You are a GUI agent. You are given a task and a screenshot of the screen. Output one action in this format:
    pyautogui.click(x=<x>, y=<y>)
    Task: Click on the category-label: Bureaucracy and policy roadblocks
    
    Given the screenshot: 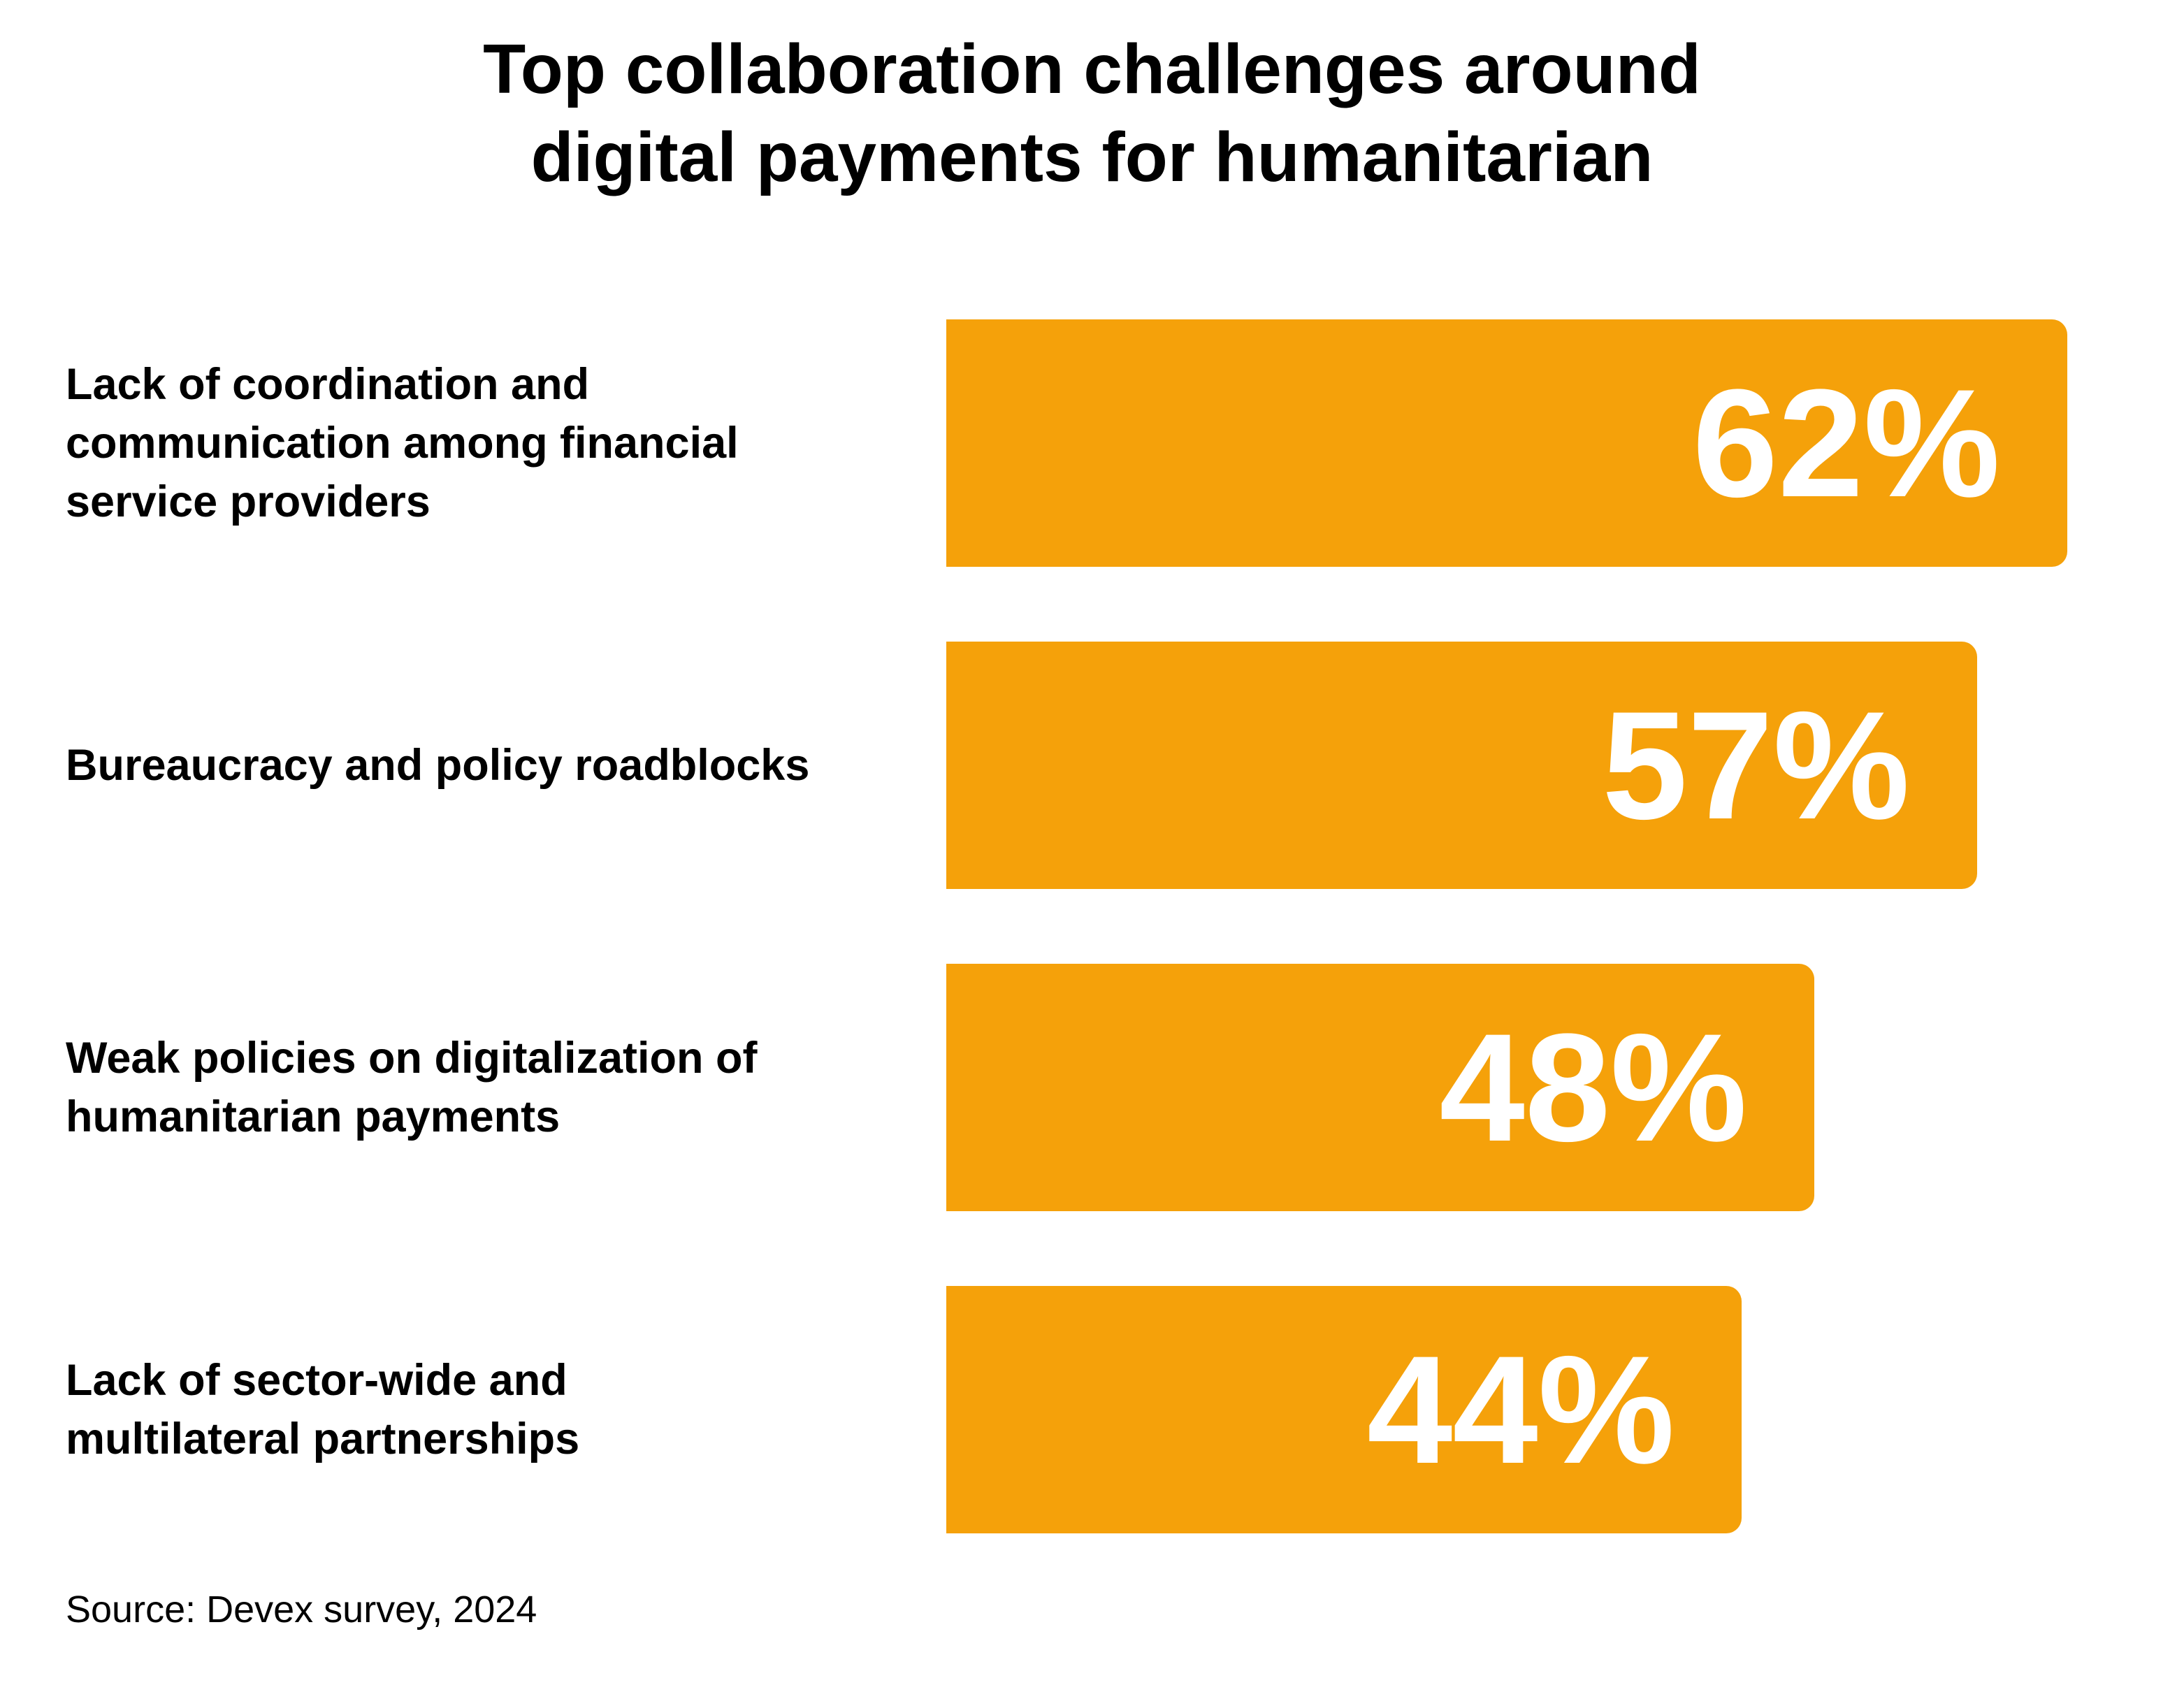 What is the action you would take?
    pyautogui.click(x=502, y=765)
    